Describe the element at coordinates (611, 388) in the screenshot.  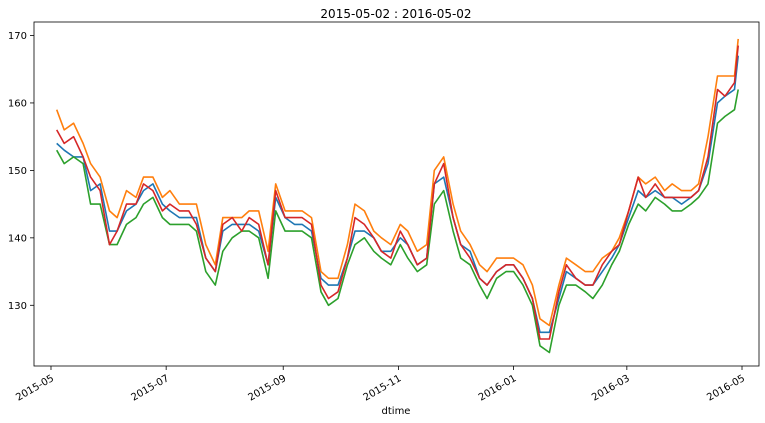
I see `x-tick-label: 2016-03` at that location.